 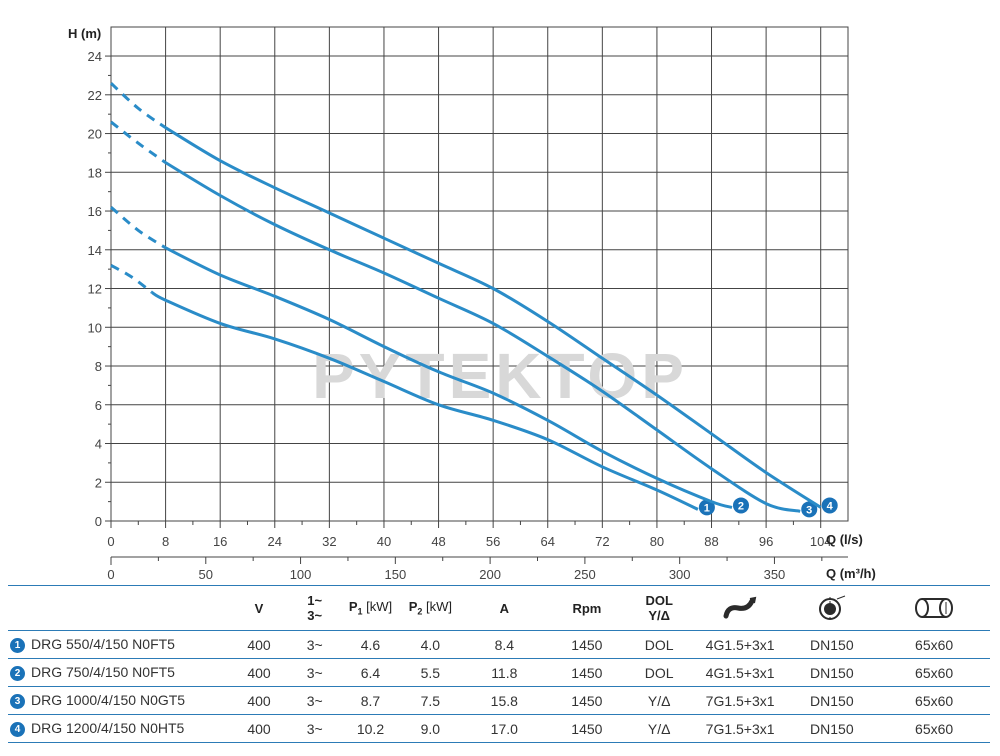 What do you see at coordinates (220, 541) in the screenshot?
I see `x-tick-label: 16` at bounding box center [220, 541].